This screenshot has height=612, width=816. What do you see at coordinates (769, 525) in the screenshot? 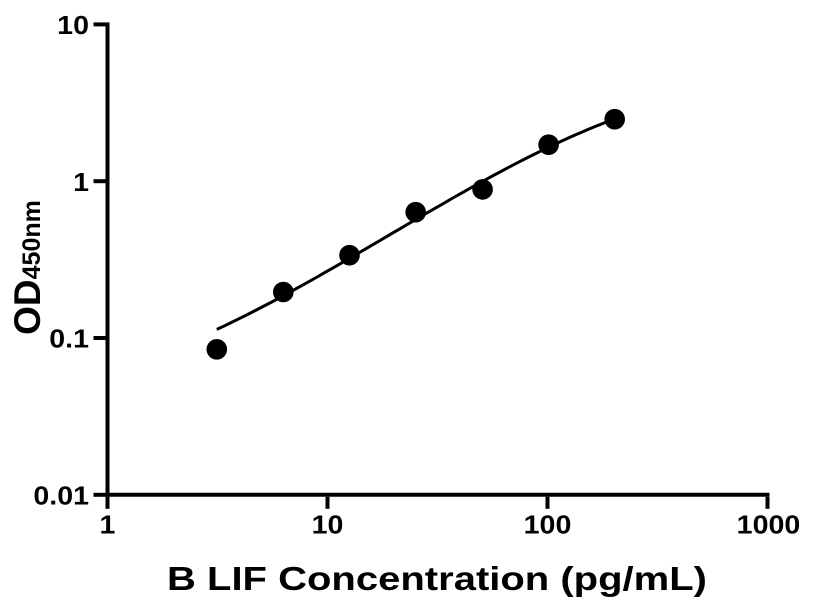
I see `svg-text: 1000` at bounding box center [769, 525].